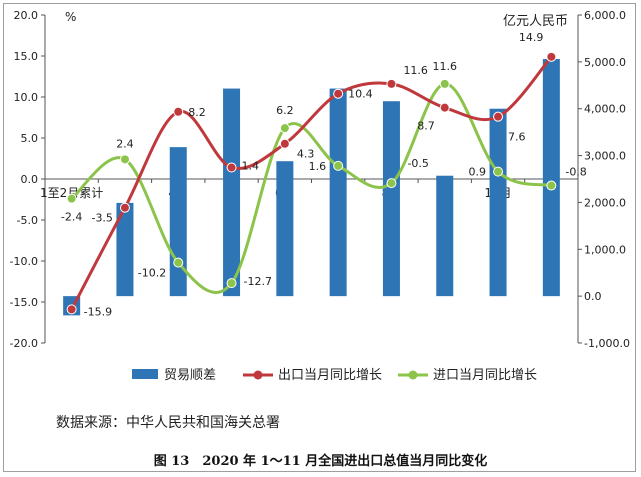 The height and width of the screenshot is (477, 641). I want to click on left-tick-label: -20.0, so click(24, 343).